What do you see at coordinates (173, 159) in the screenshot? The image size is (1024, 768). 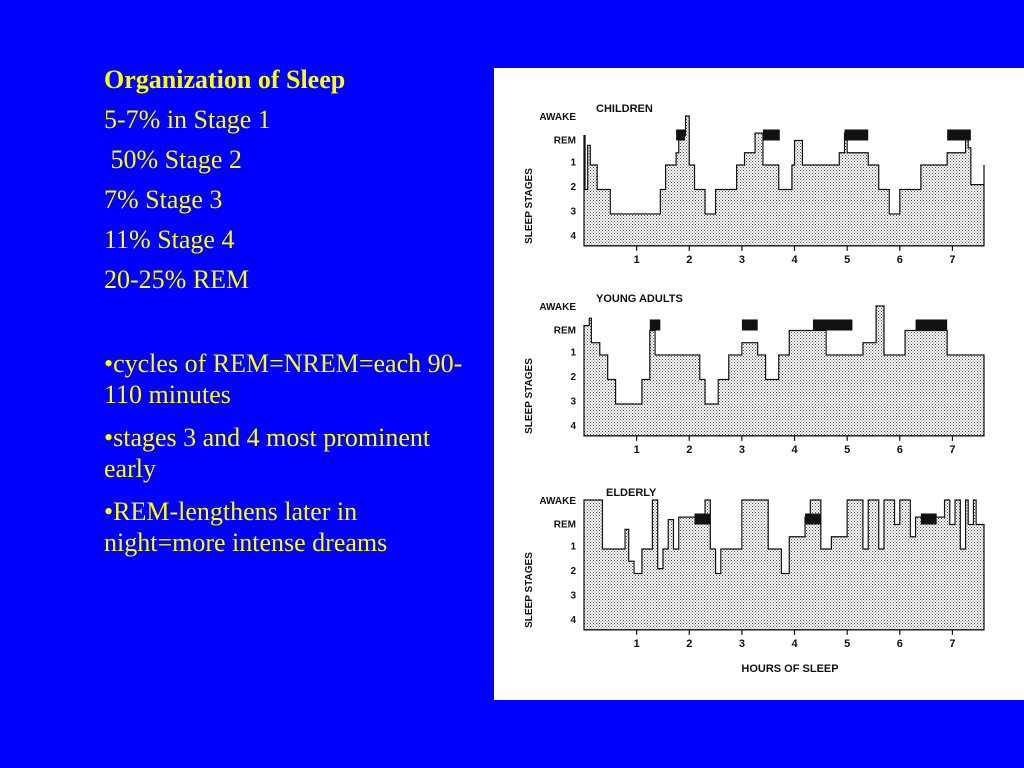 I see `stat-stage2: 50% Stage 2` at bounding box center [173, 159].